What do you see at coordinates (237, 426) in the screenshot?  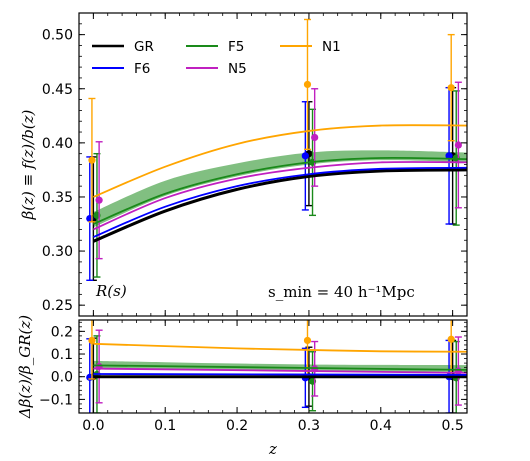 I see `bottom-xtick-label: 0.2` at bounding box center [237, 426].